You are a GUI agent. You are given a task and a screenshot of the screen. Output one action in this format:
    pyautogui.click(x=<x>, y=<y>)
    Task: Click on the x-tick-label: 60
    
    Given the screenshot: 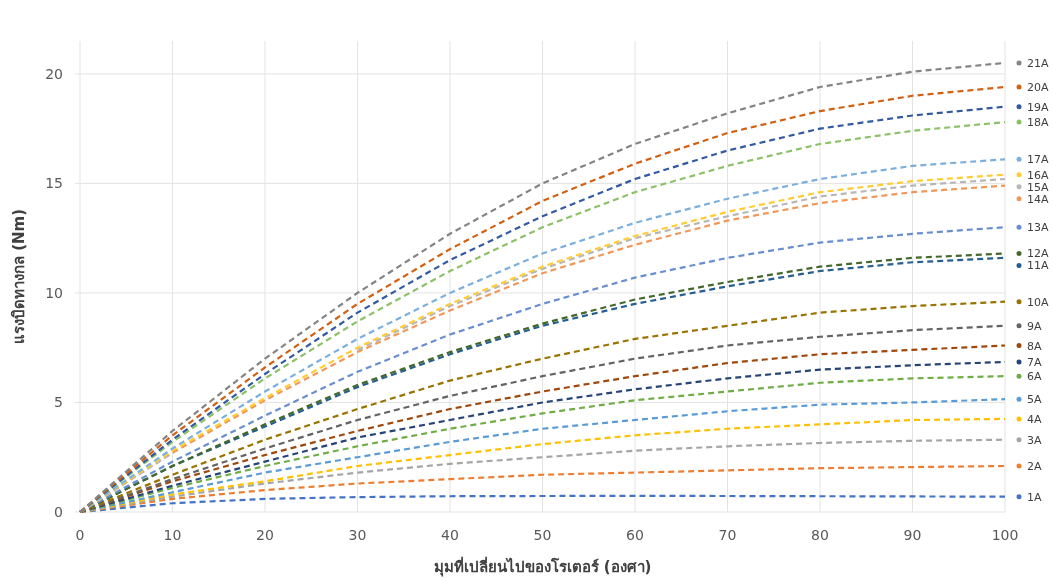 What is the action you would take?
    pyautogui.click(x=635, y=535)
    